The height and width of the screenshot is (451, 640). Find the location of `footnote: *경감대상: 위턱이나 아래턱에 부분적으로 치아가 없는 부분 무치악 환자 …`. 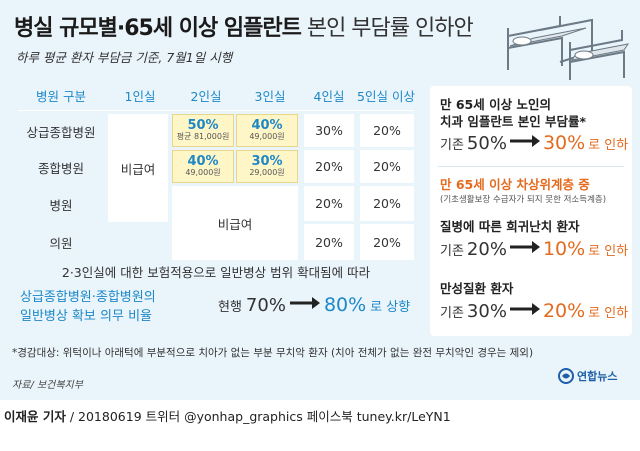

footnote: *경감대상: 위턱이나 아래턱에 부분적으로 치아가 없는 부분 무치악 환자 … is located at coordinates (273, 353).